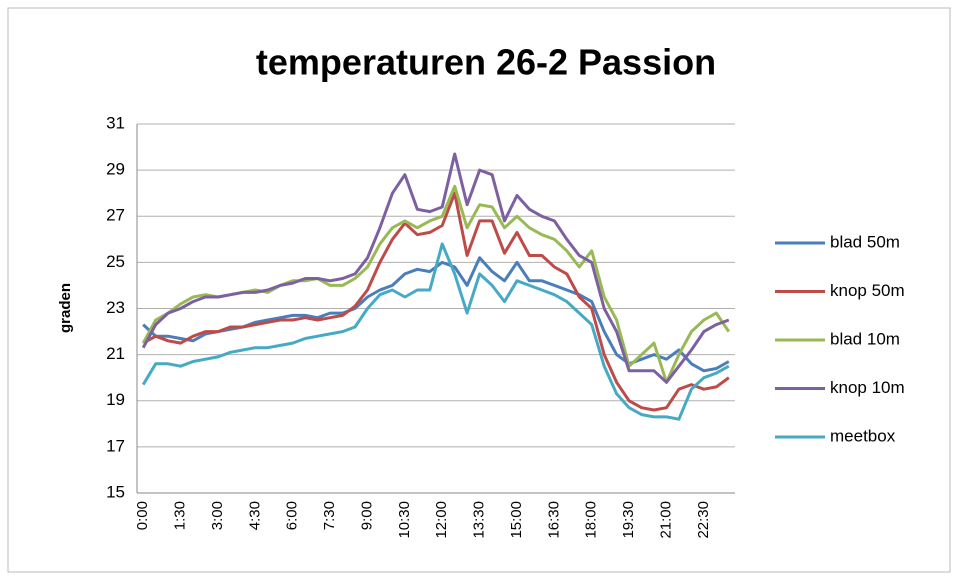  I want to click on legend-label: knop 10m, so click(867, 387).